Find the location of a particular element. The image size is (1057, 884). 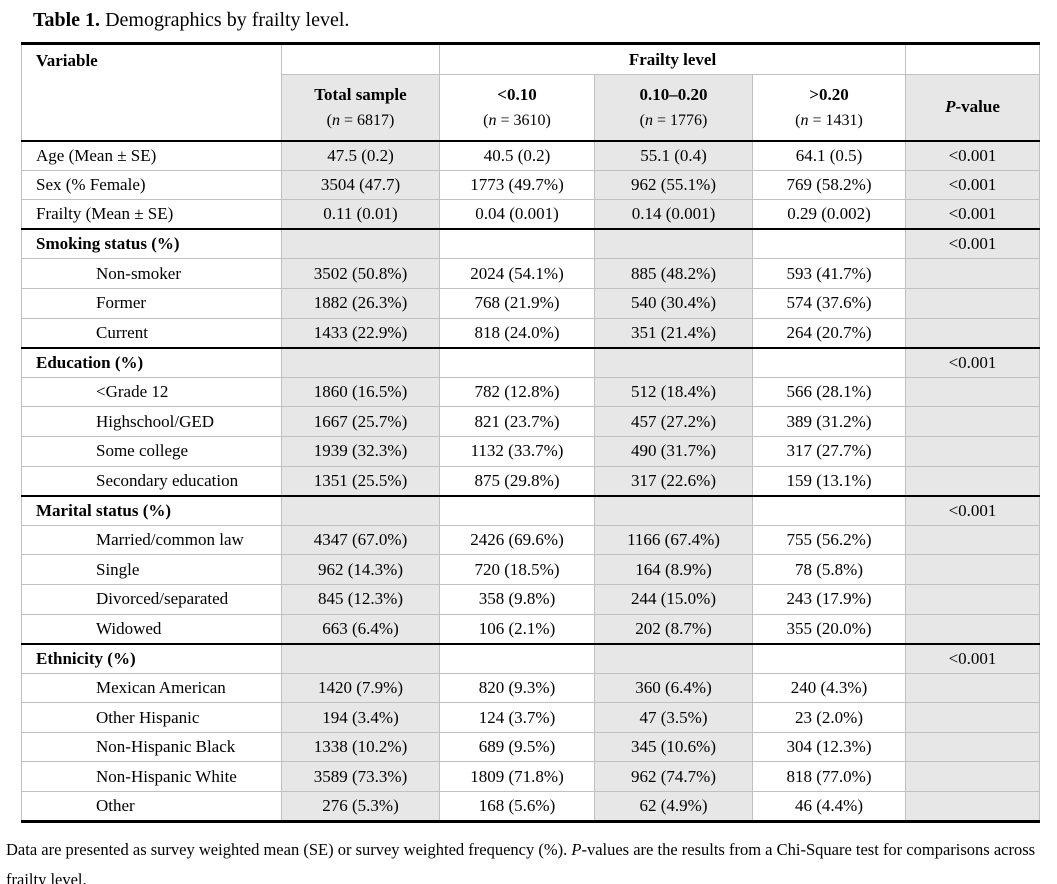

value-cell: 593 (41.7%) is located at coordinates (828, 273).